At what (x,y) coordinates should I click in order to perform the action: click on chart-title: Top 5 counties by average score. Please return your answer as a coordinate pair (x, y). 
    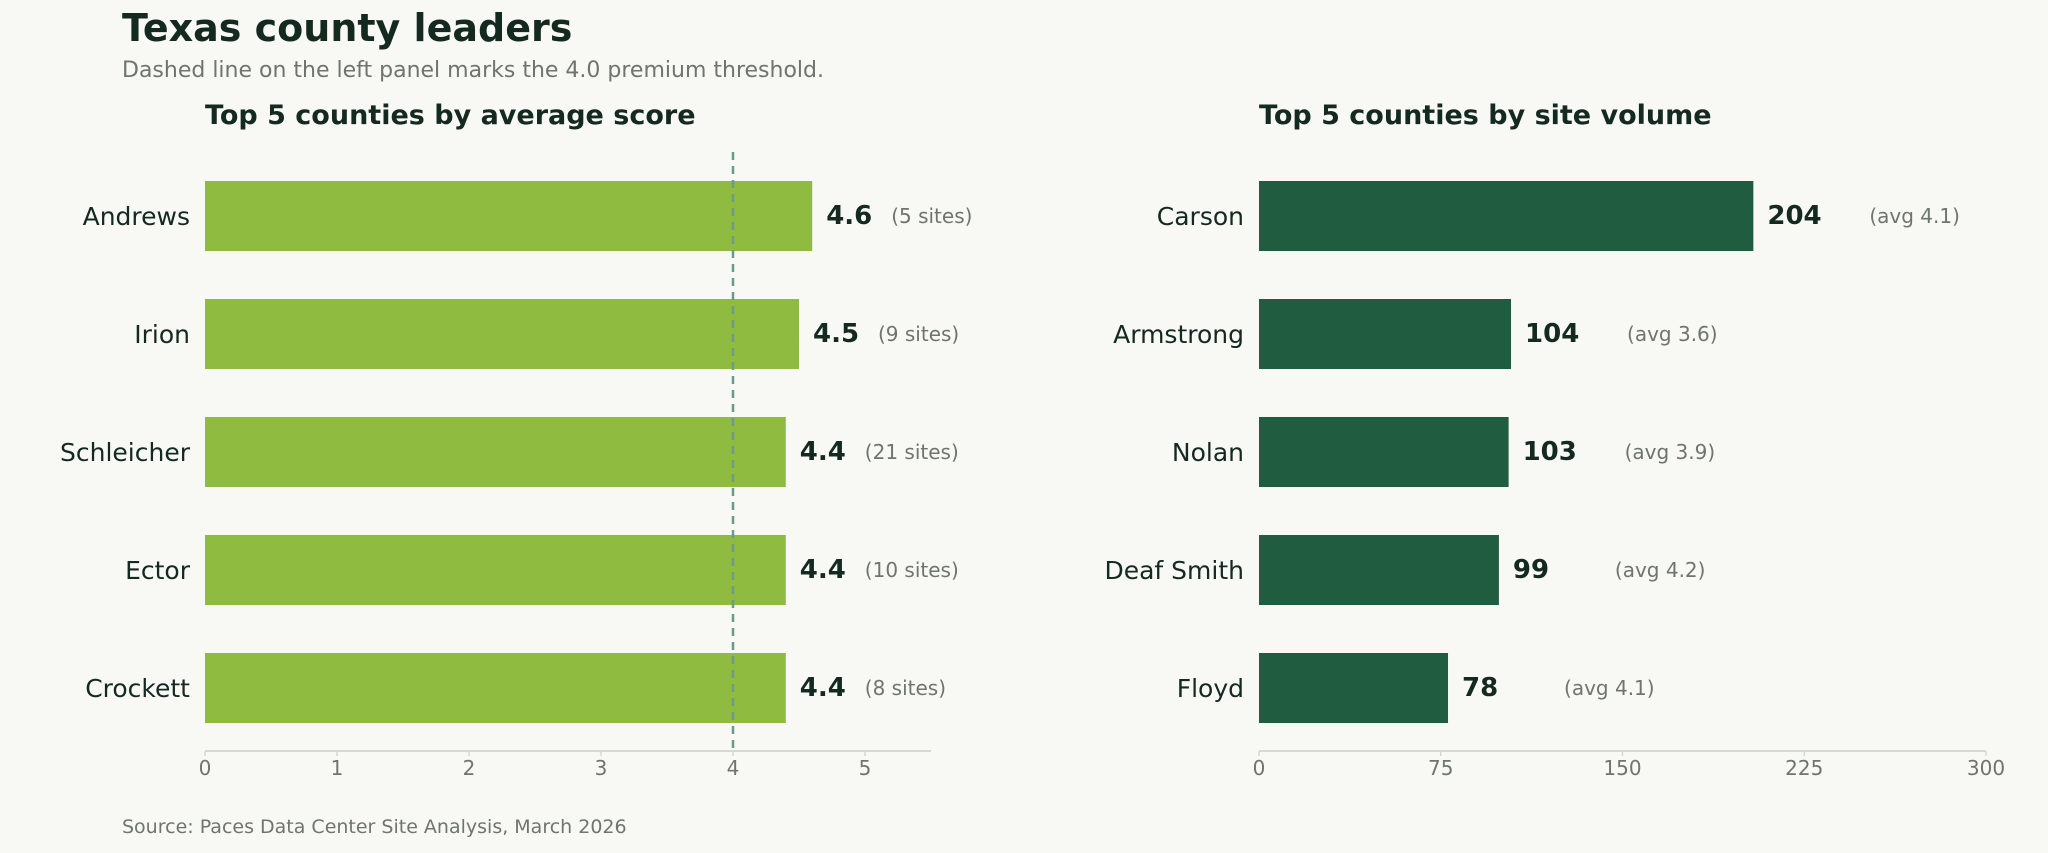
    Looking at the image, I should click on (450, 115).